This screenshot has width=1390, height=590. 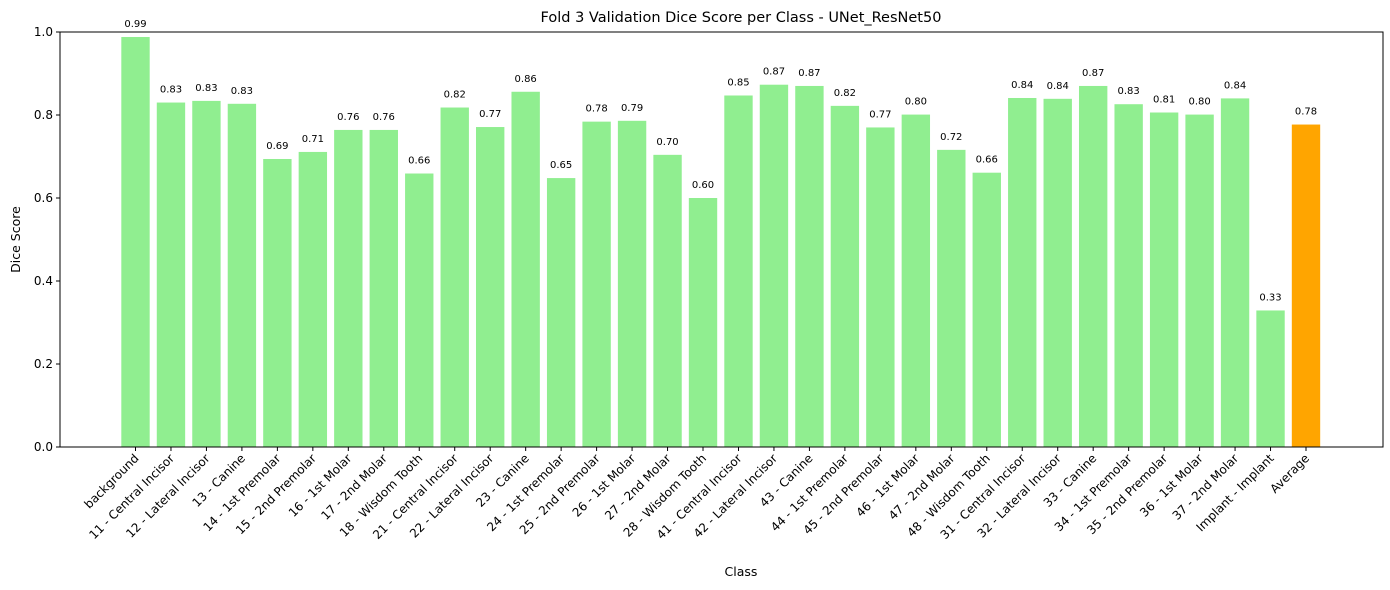 What do you see at coordinates (43, 364) in the screenshot?
I see `y-tick-label: 0.2` at bounding box center [43, 364].